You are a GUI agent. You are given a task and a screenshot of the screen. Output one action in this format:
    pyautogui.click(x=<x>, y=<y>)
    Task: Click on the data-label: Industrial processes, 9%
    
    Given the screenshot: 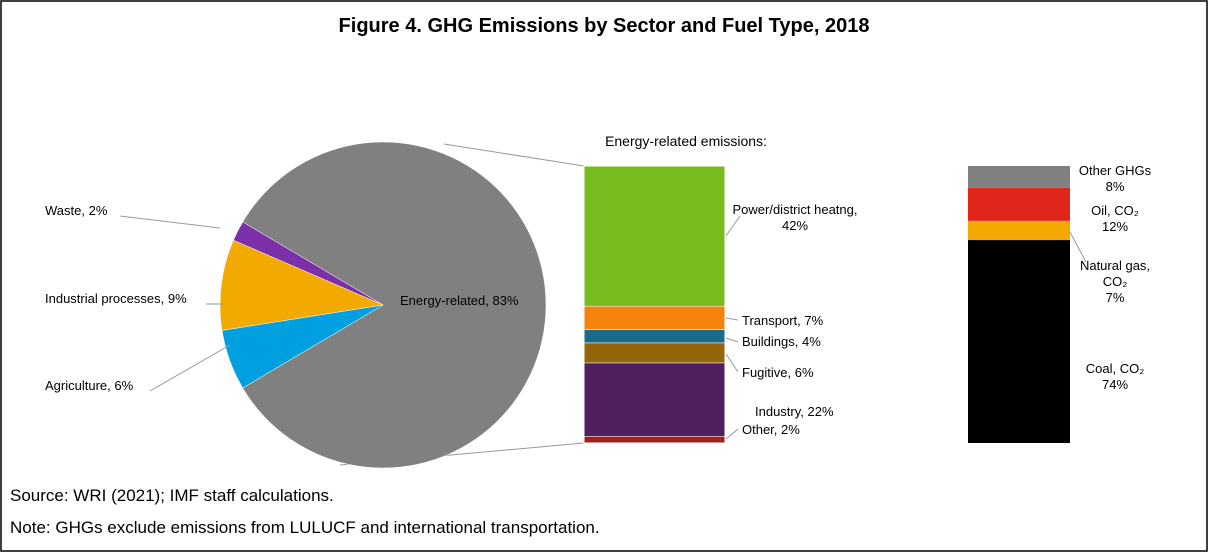 What is the action you would take?
    pyautogui.click(x=116, y=298)
    